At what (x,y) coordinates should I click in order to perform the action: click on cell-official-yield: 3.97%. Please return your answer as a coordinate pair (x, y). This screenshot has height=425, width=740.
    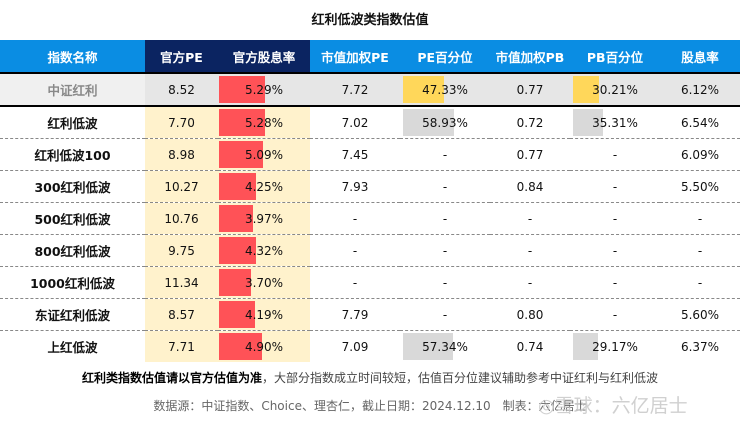
    Looking at the image, I should click on (264, 218).